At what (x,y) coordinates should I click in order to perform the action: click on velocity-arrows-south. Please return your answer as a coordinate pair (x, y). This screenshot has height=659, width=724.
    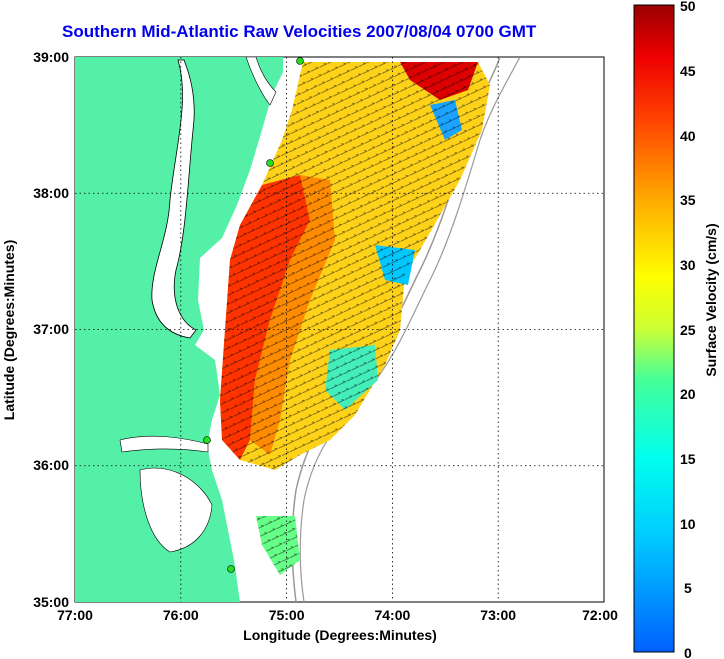
    Looking at the image, I should click on (278, 545).